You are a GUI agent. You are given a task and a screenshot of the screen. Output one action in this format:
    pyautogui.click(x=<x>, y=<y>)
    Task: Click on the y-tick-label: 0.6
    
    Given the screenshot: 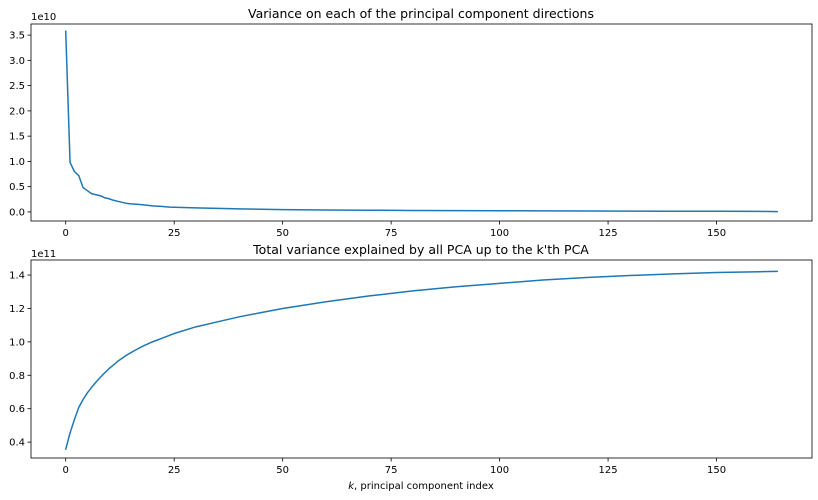 What is the action you would take?
    pyautogui.click(x=17, y=409)
    